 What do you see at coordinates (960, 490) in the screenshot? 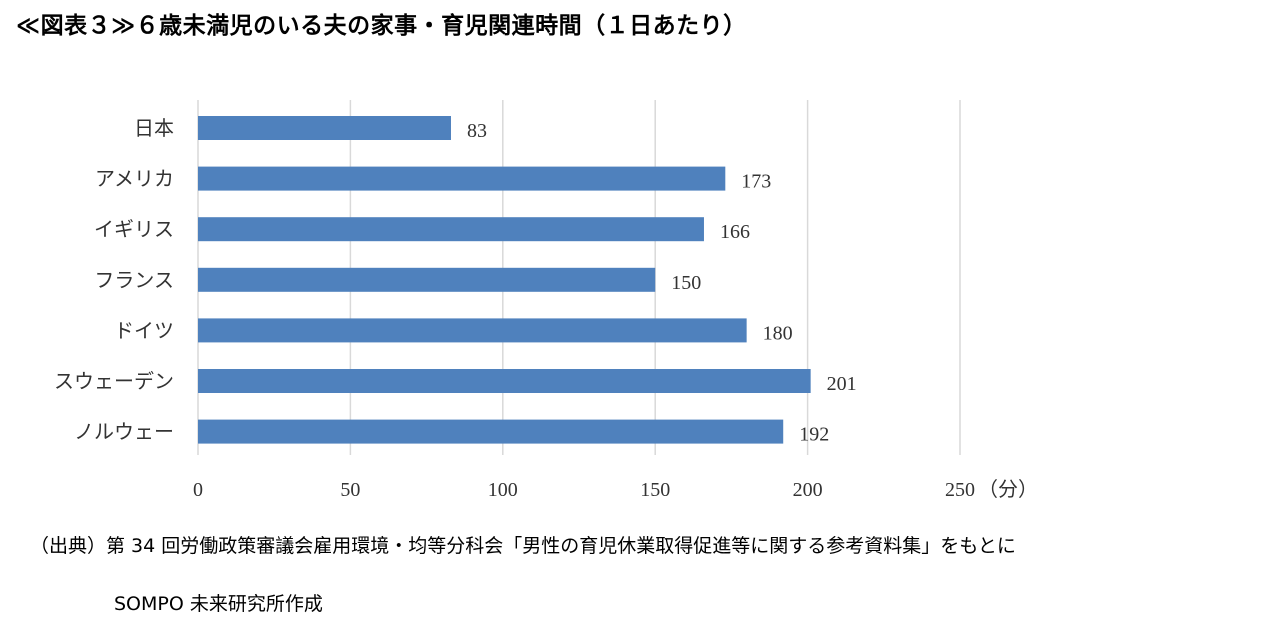
I see `x-tick-label: 250` at bounding box center [960, 490].